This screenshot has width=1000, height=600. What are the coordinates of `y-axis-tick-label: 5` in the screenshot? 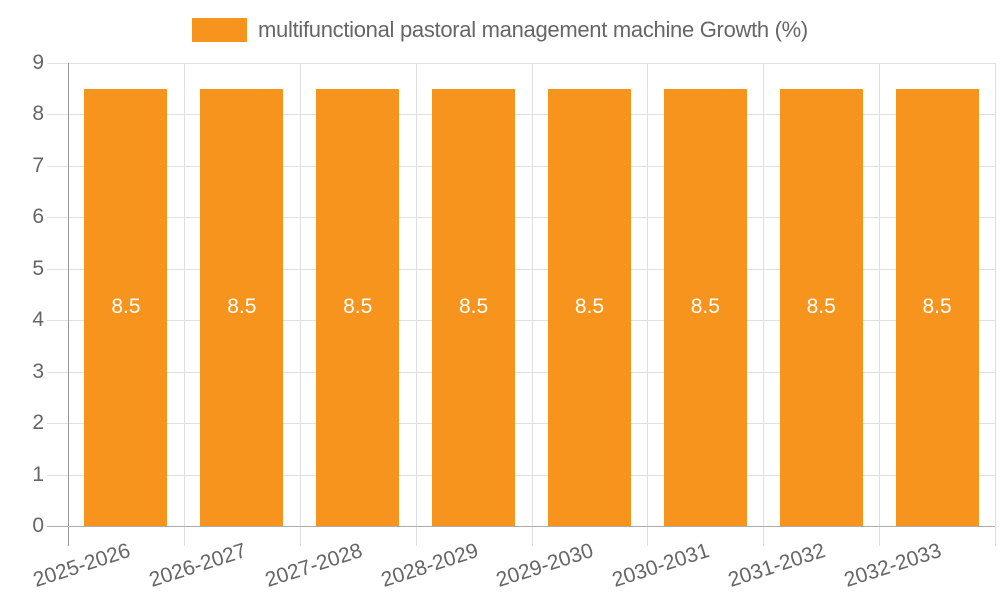 It's located at (38, 268).